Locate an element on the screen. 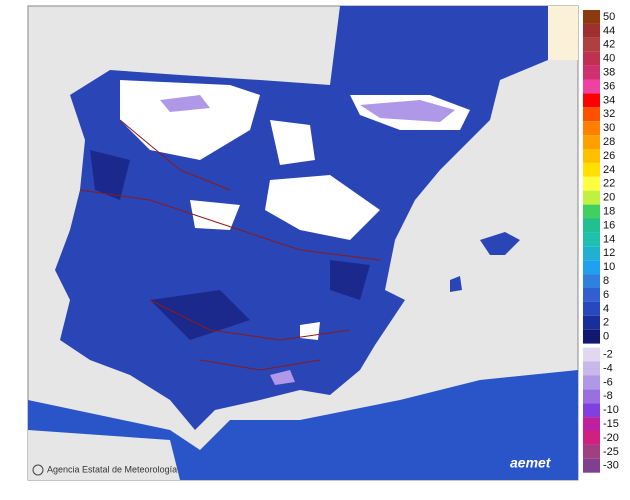 The height and width of the screenshot is (500, 630). legend-label: 20 is located at coordinates (609, 198).